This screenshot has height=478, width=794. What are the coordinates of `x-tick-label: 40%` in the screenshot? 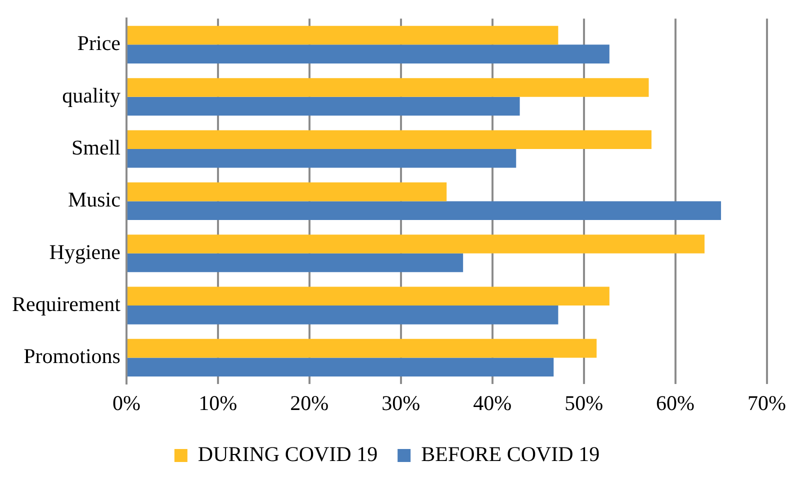 It's located at (492, 402).